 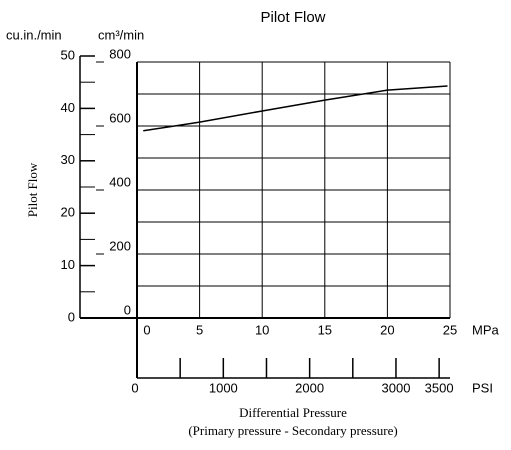 I want to click on y-axis-label: Pilot Flow, so click(x=32, y=189).